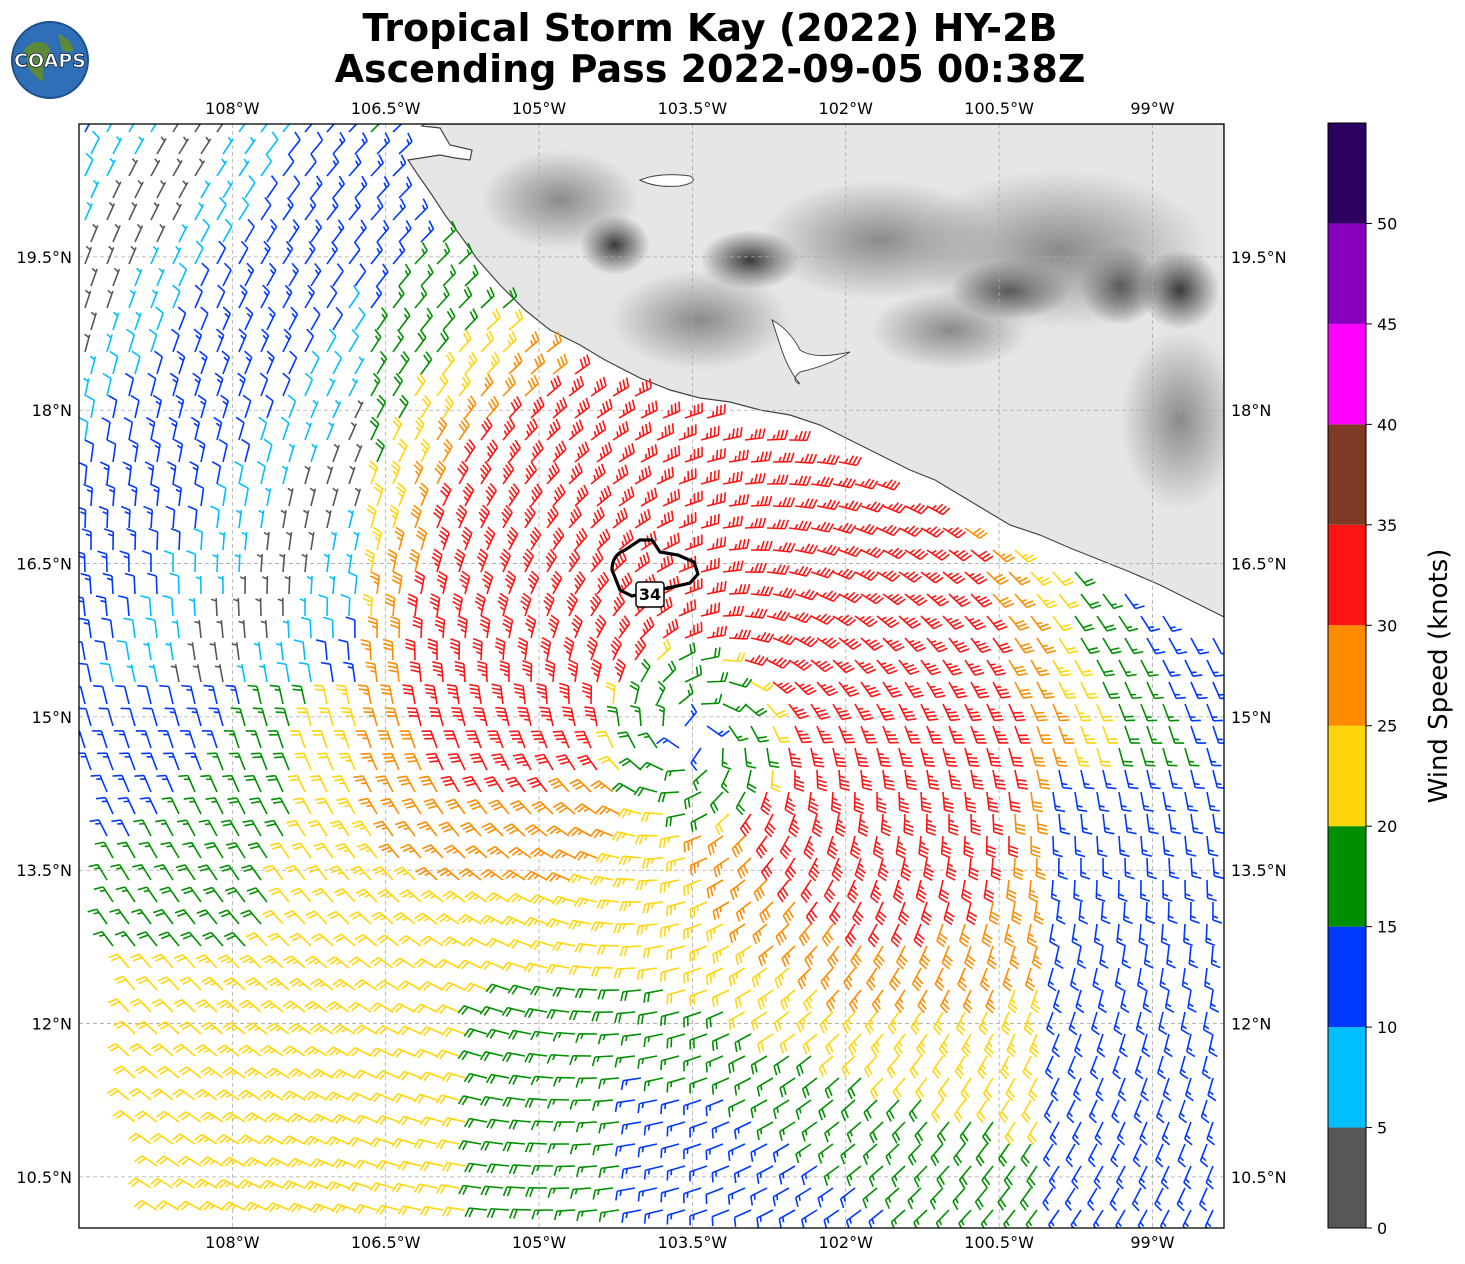  Describe the element at coordinates (1259, 1177) in the screenshot. I see `right-lat-tick-label: 10.5°N` at that location.